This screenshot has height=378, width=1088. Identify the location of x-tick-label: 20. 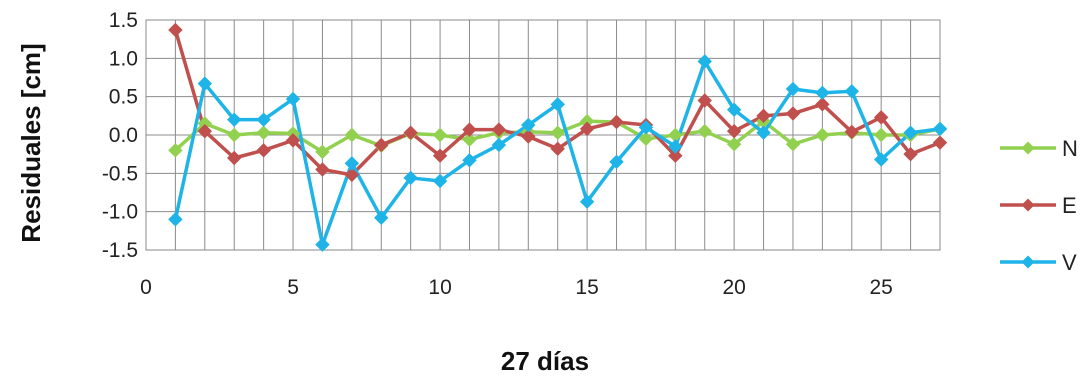
(733, 287).